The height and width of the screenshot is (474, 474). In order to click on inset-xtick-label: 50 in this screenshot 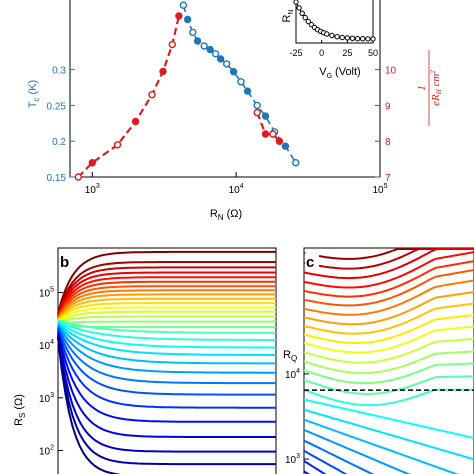, I will do `click(373, 53)`.